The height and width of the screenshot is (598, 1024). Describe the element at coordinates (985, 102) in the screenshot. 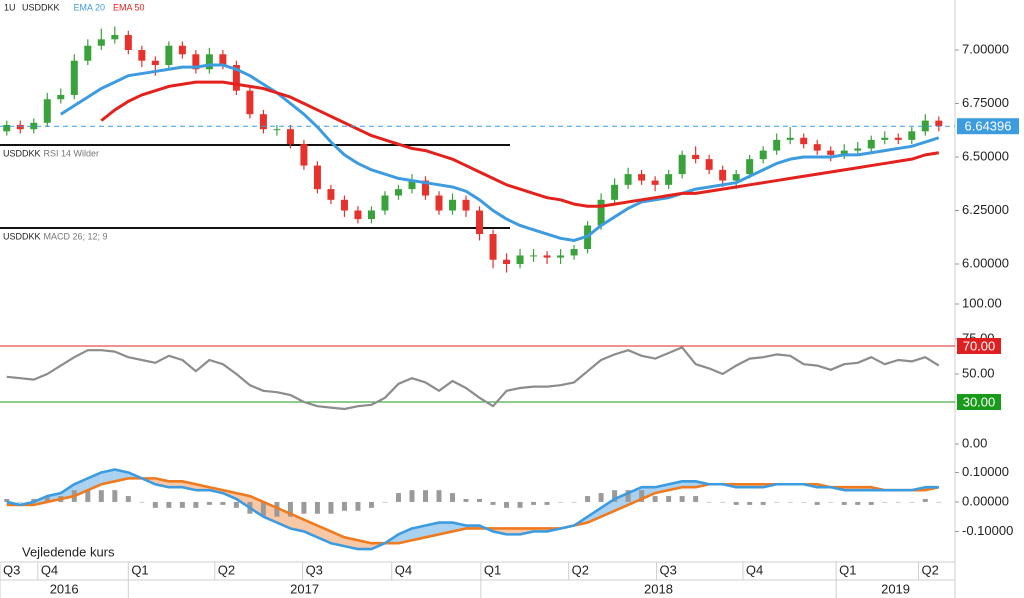

I see `y-tick-label: 6.75000` at that location.